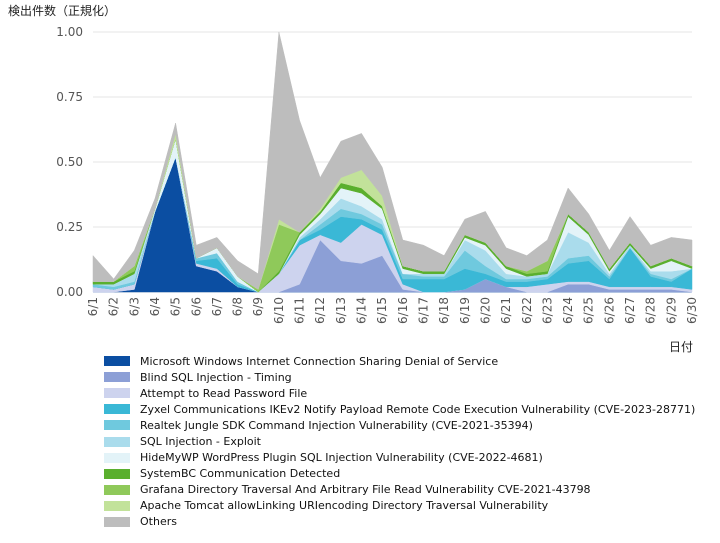  I want to click on x-tick-label: 6/3, so click(134, 306).